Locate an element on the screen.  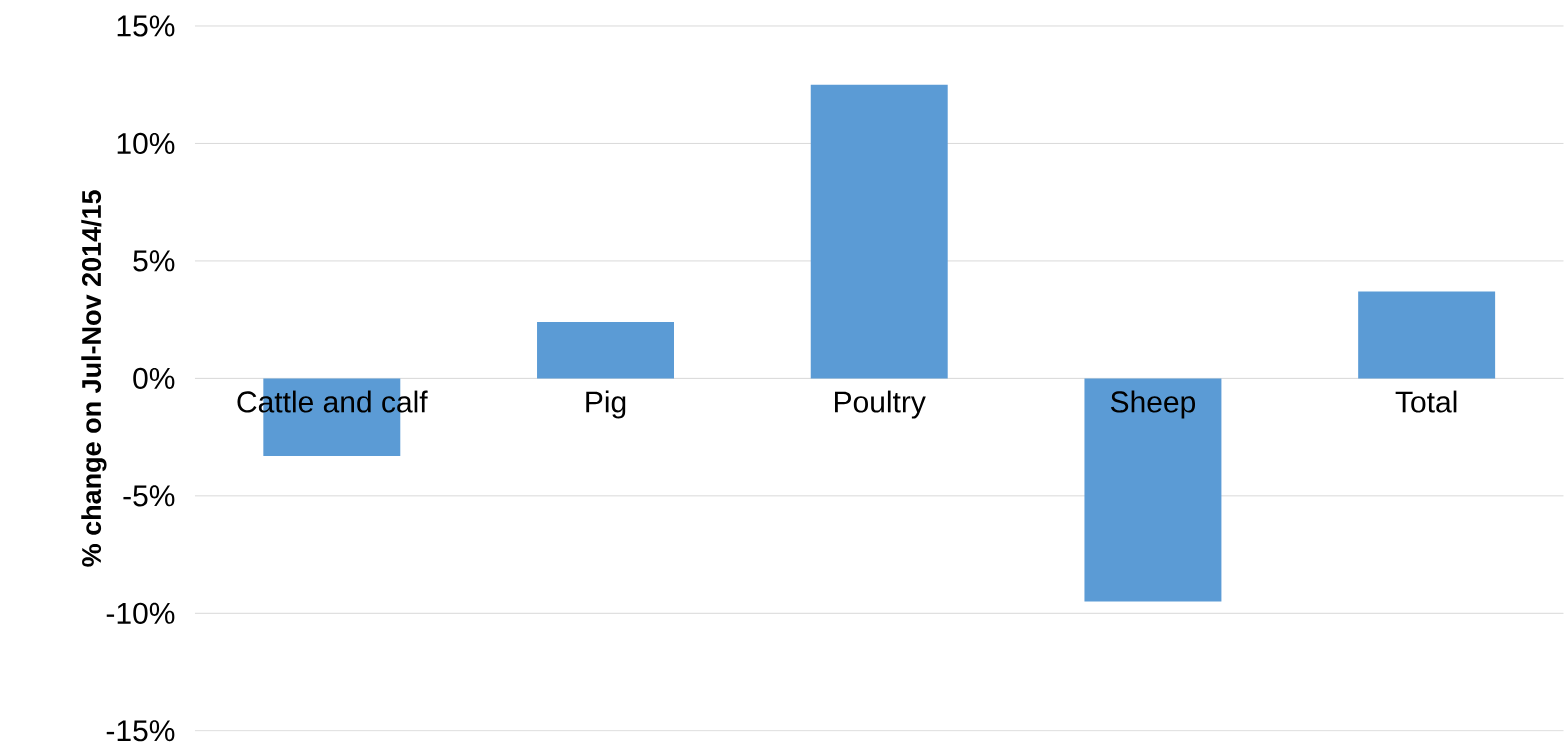
x-tick-label: Sheep is located at coordinates (1153, 404).